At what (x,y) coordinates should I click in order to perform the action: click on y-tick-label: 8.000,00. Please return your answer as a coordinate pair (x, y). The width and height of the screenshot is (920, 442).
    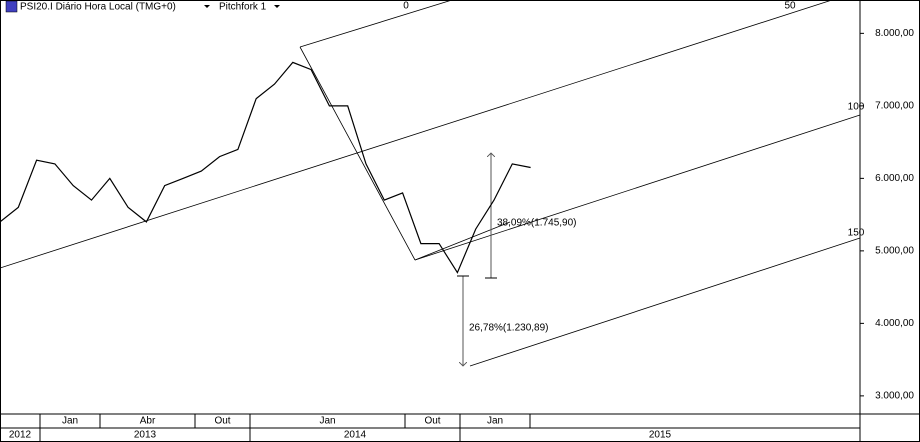
    Looking at the image, I should click on (894, 33).